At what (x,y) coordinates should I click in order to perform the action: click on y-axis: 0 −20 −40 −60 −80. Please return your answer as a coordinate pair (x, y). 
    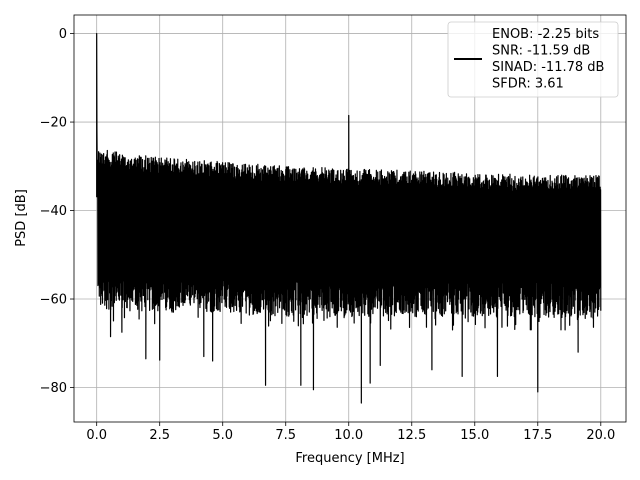
    Looking at the image, I should click on (57, 211).